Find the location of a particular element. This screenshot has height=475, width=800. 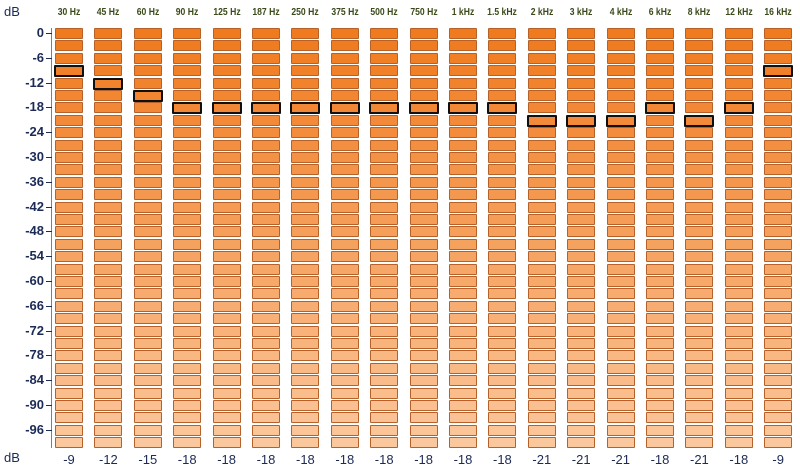

band-value-label: -12 is located at coordinates (108, 459).